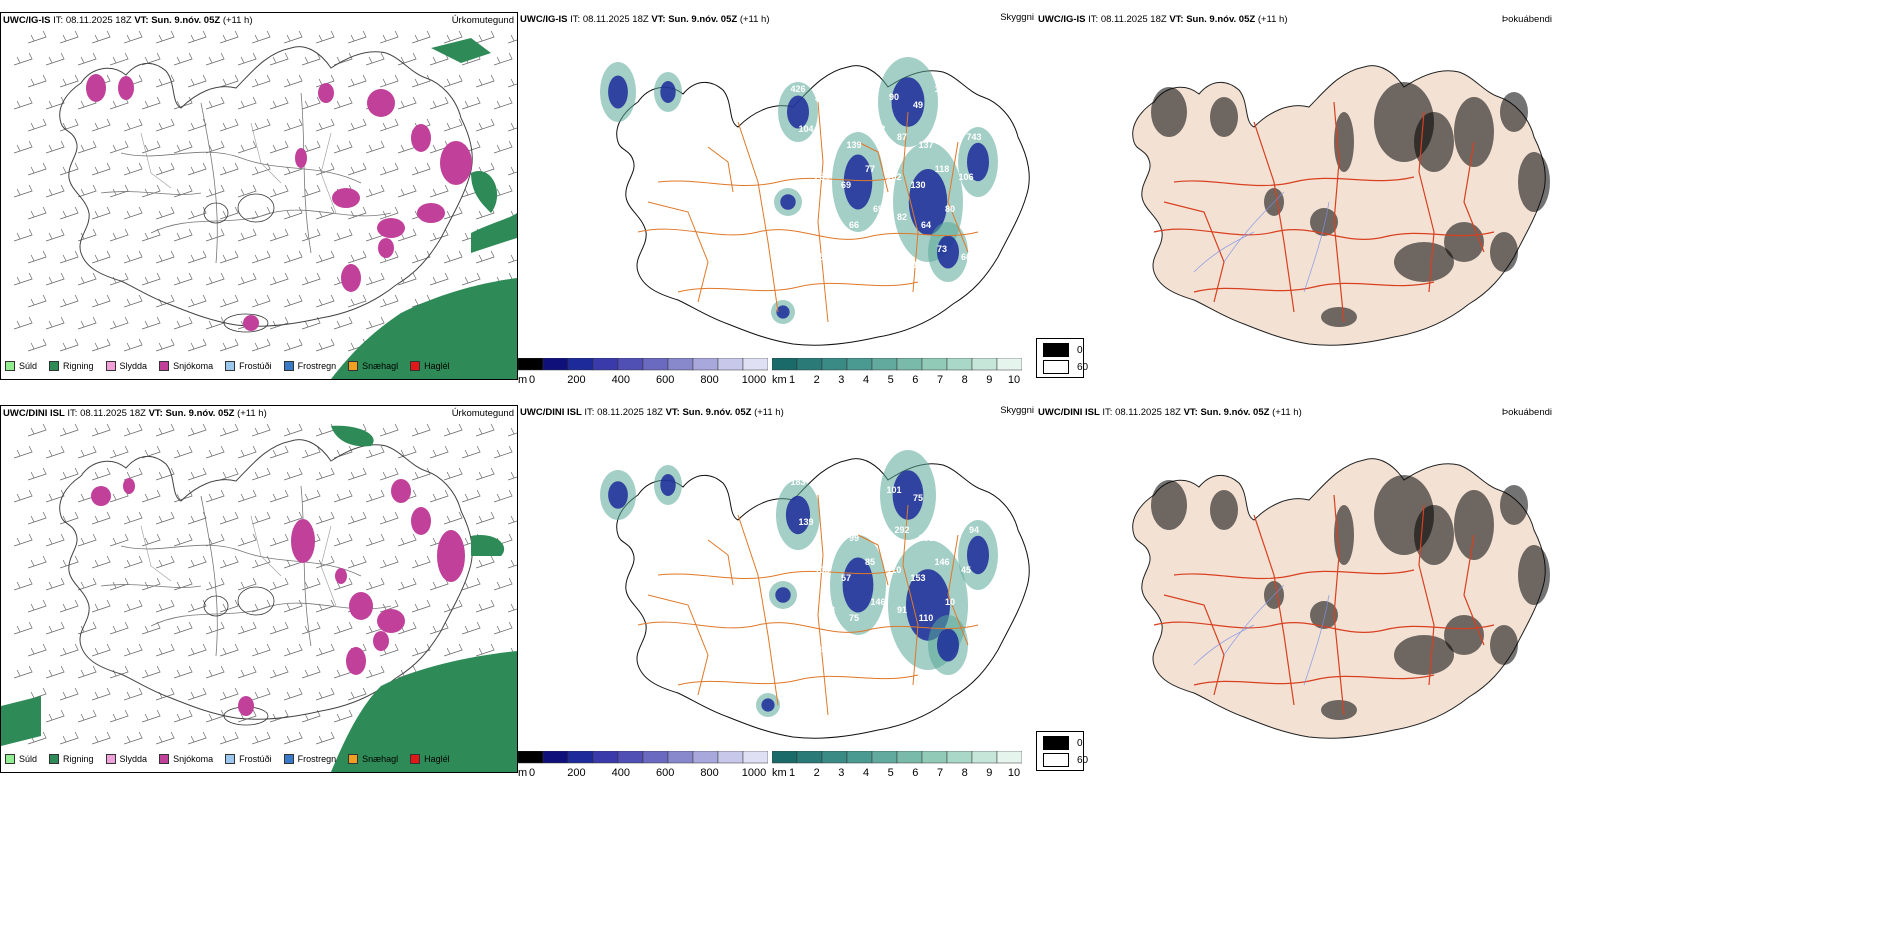 The image size is (1900, 950). I want to click on visibility-value-label: 63, so click(798, 249).